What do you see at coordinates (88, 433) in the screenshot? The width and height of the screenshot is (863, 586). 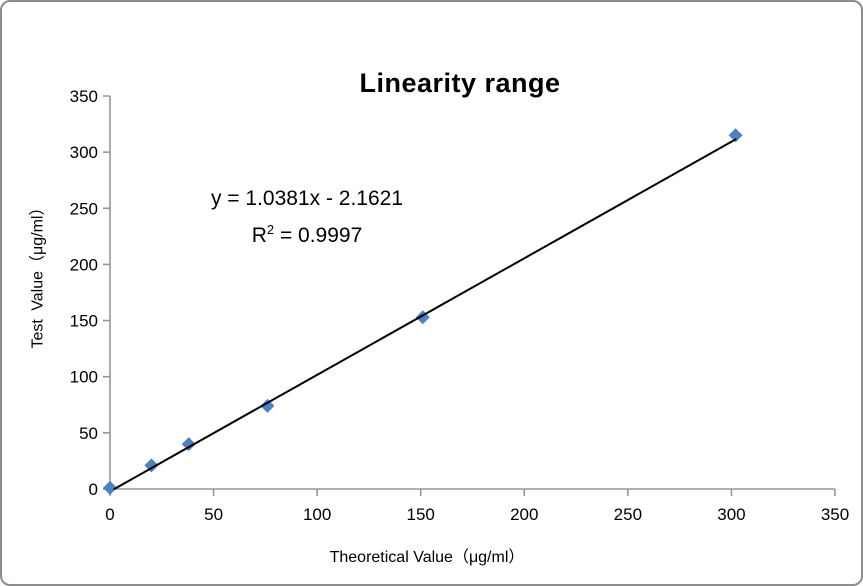 I see `y-tick-label: 50` at bounding box center [88, 433].